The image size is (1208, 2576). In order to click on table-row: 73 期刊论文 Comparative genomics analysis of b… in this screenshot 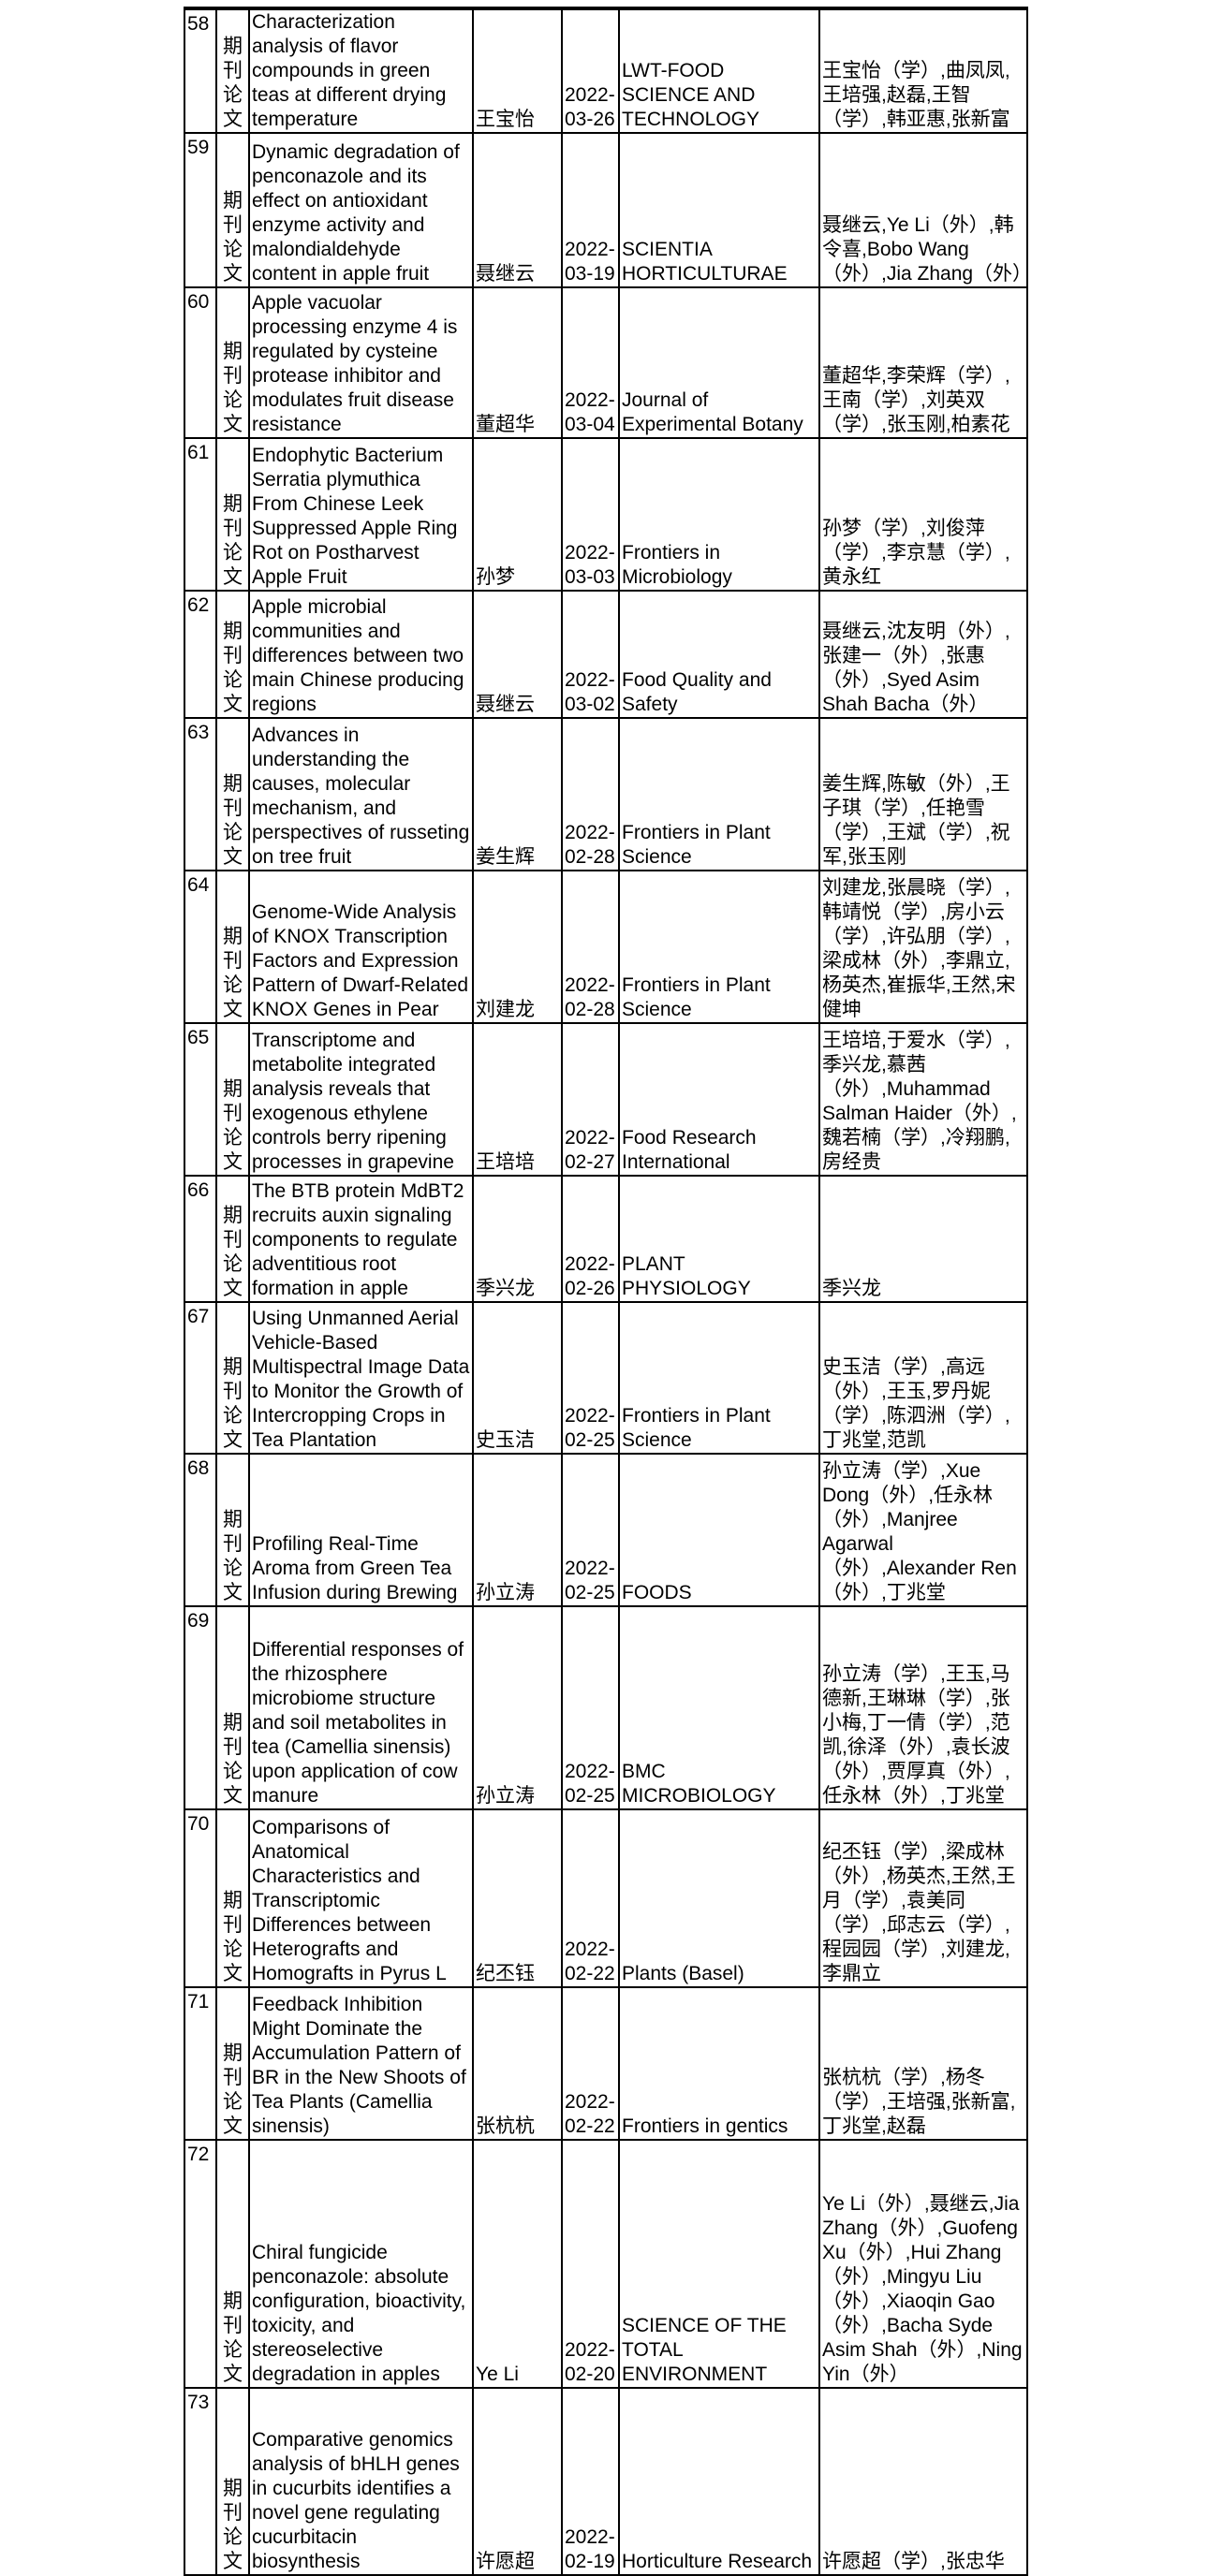, I will do `click(606, 2481)`.